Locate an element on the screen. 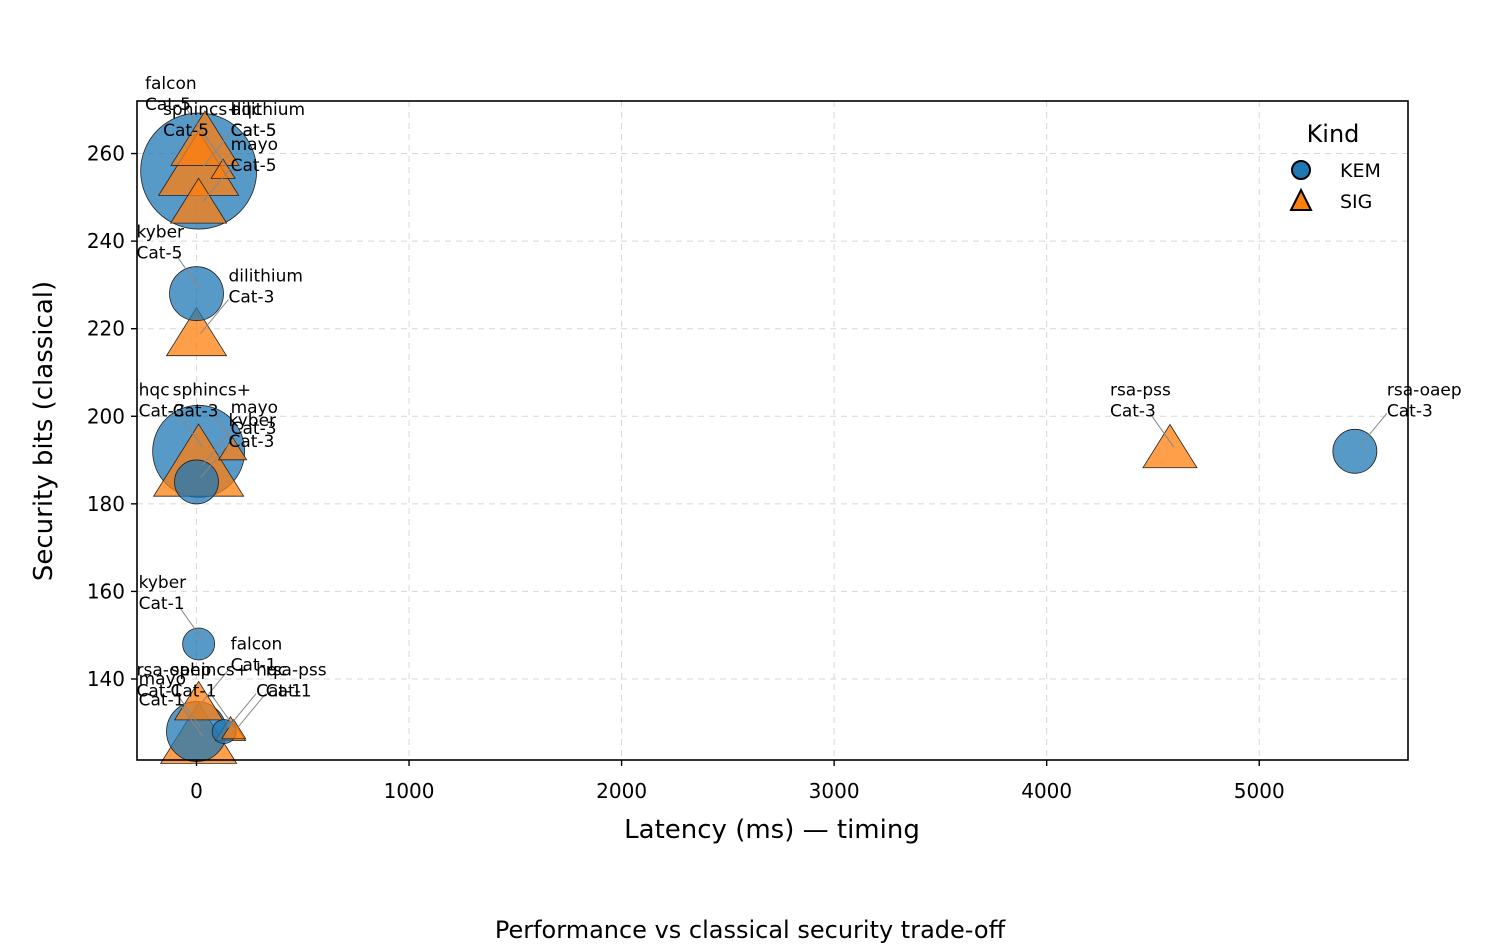 The width and height of the screenshot is (1500, 950). x-tick-label: 2000 is located at coordinates (621, 791).